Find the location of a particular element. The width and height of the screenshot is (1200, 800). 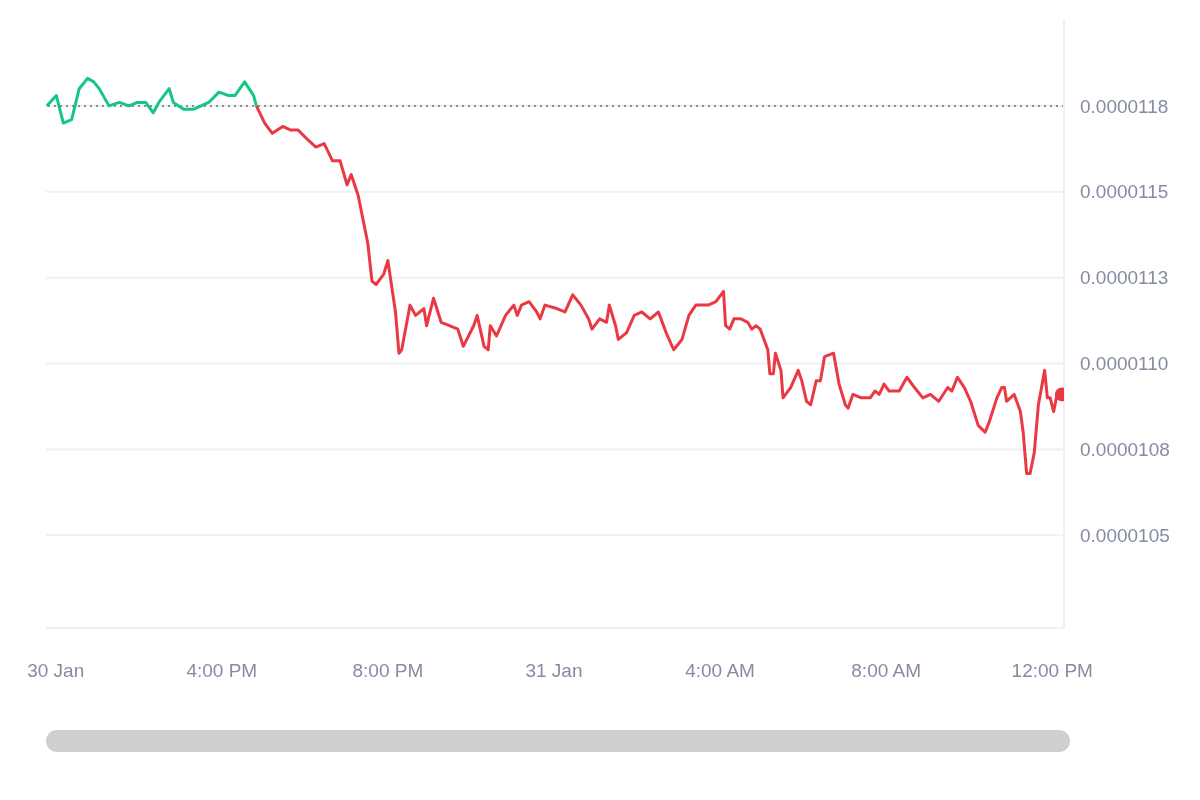

y-tick-label: 0.0000118 is located at coordinates (1124, 106).